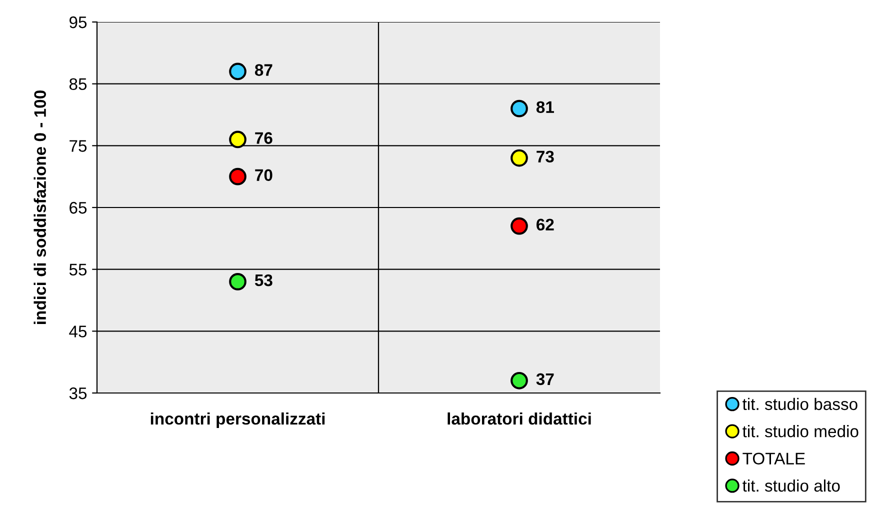  I want to click on data-label: 37, so click(545, 379).